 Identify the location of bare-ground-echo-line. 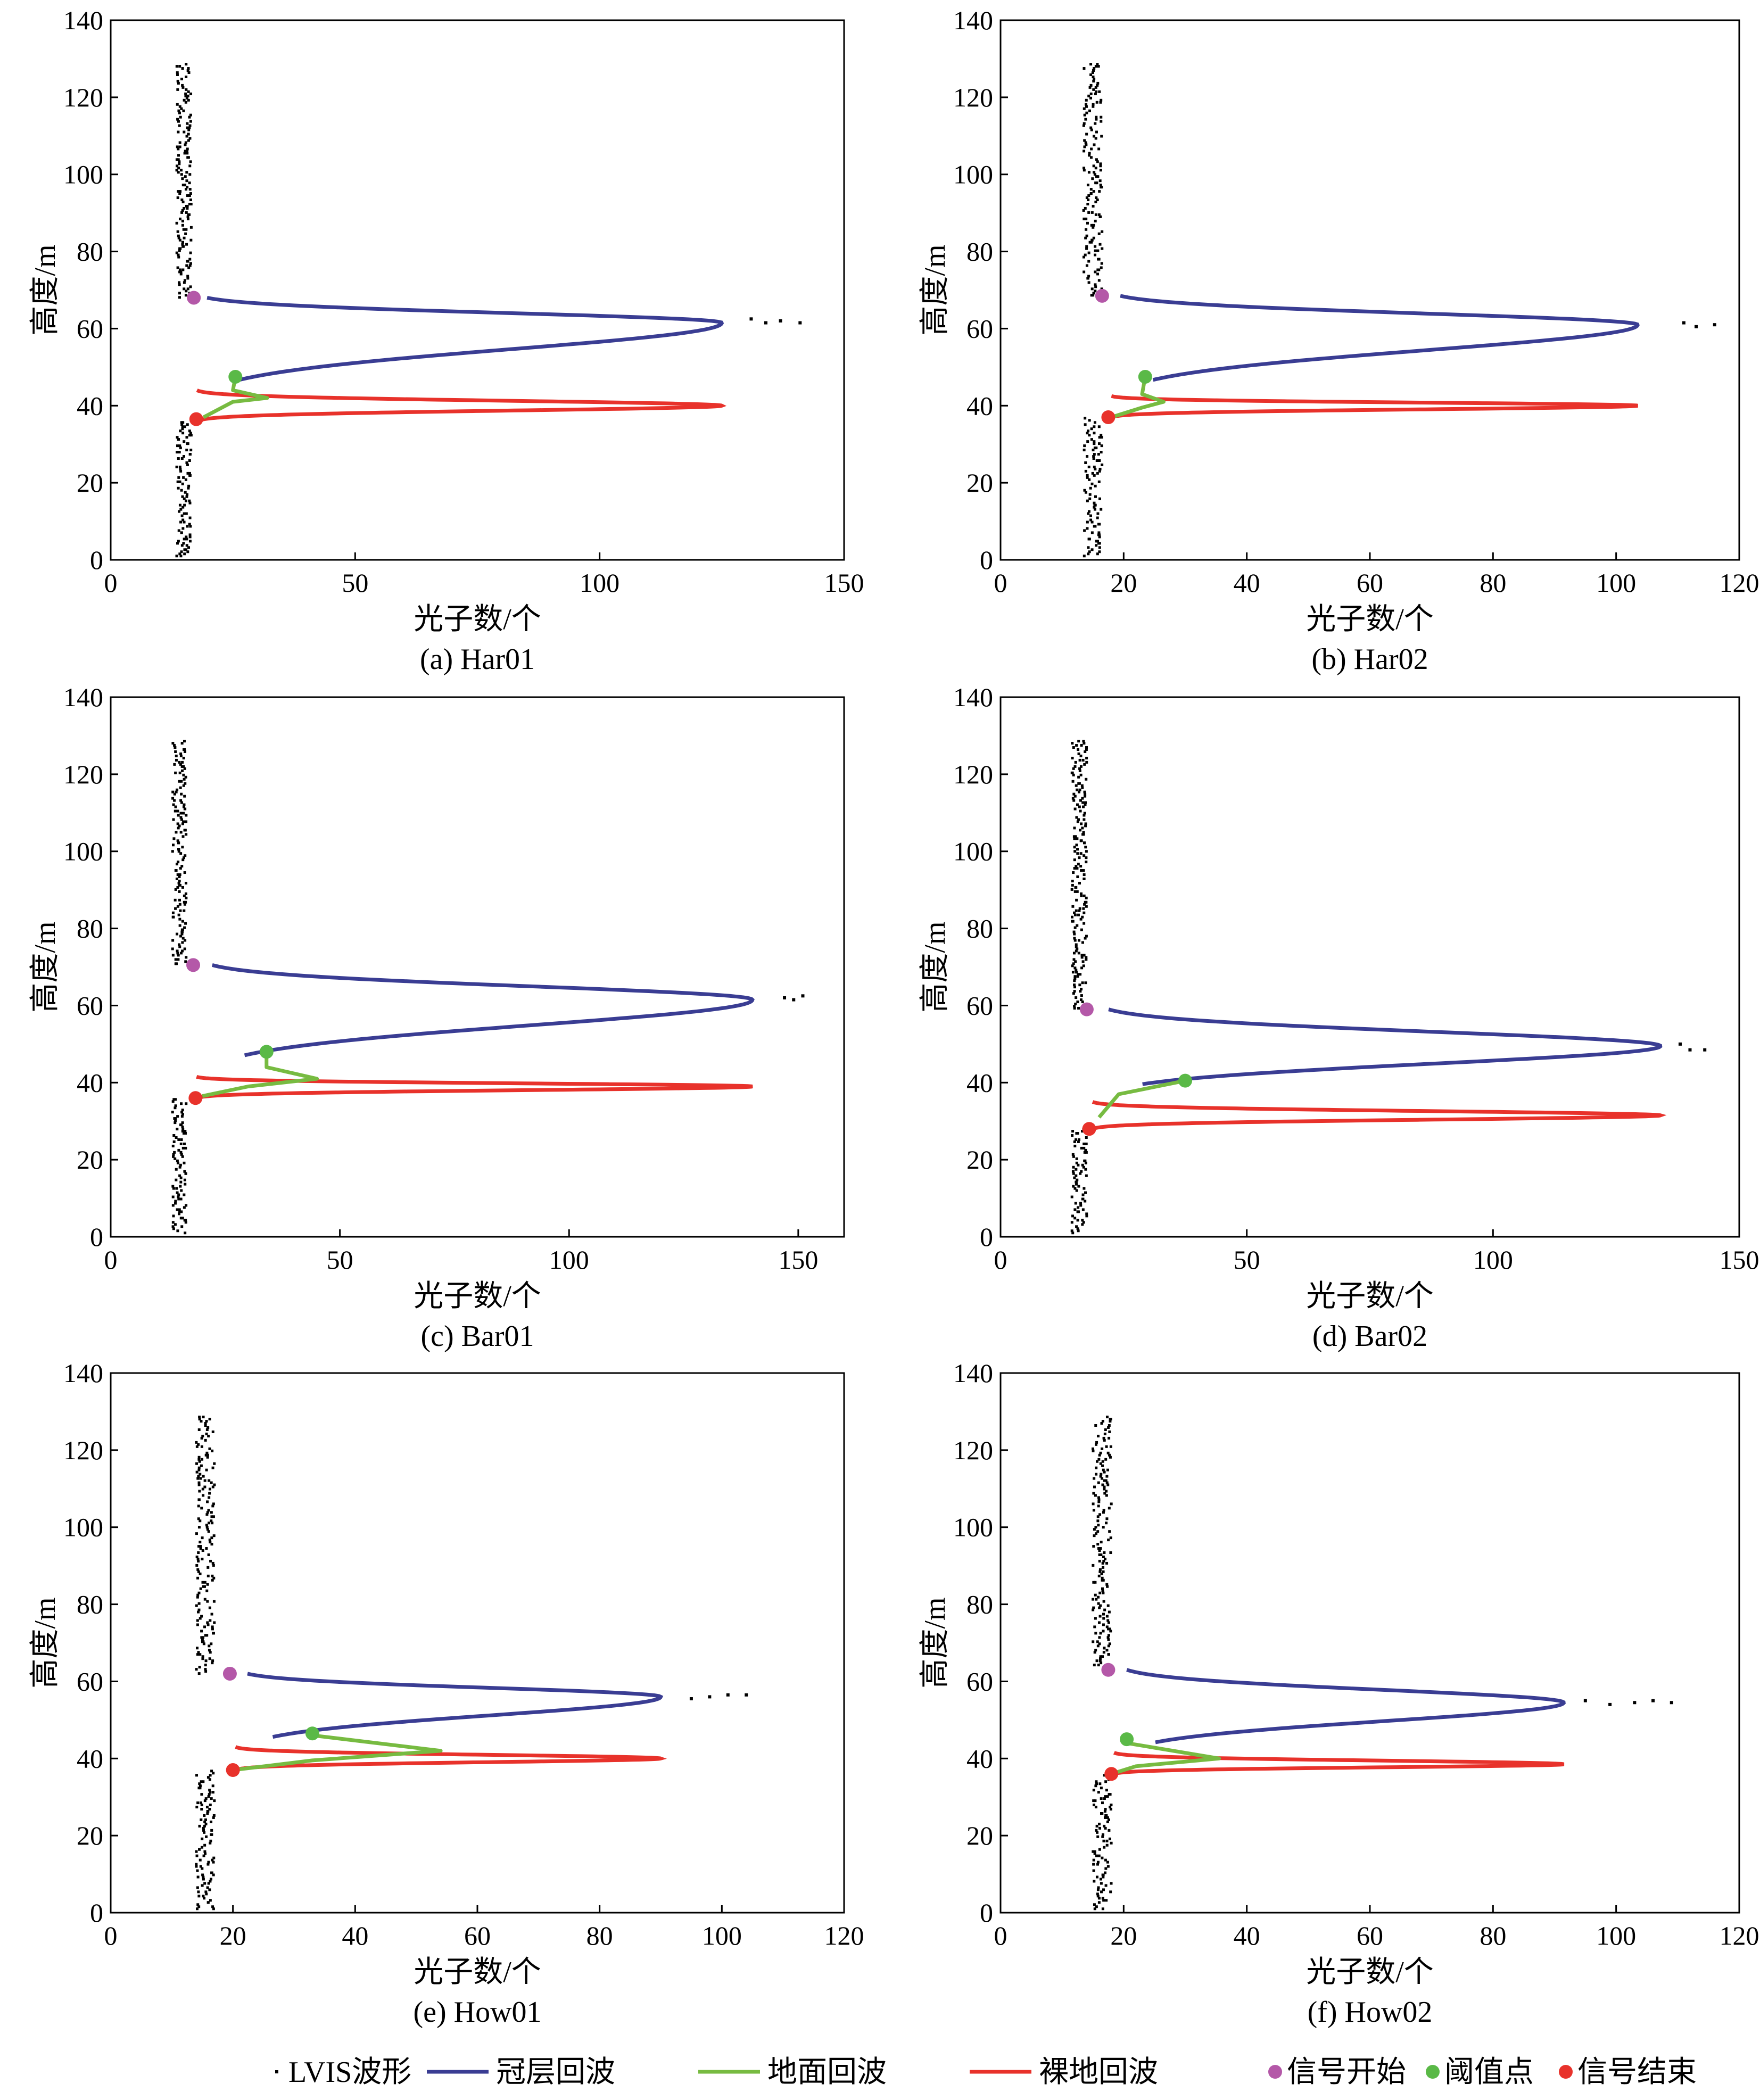
(1379, 1115).